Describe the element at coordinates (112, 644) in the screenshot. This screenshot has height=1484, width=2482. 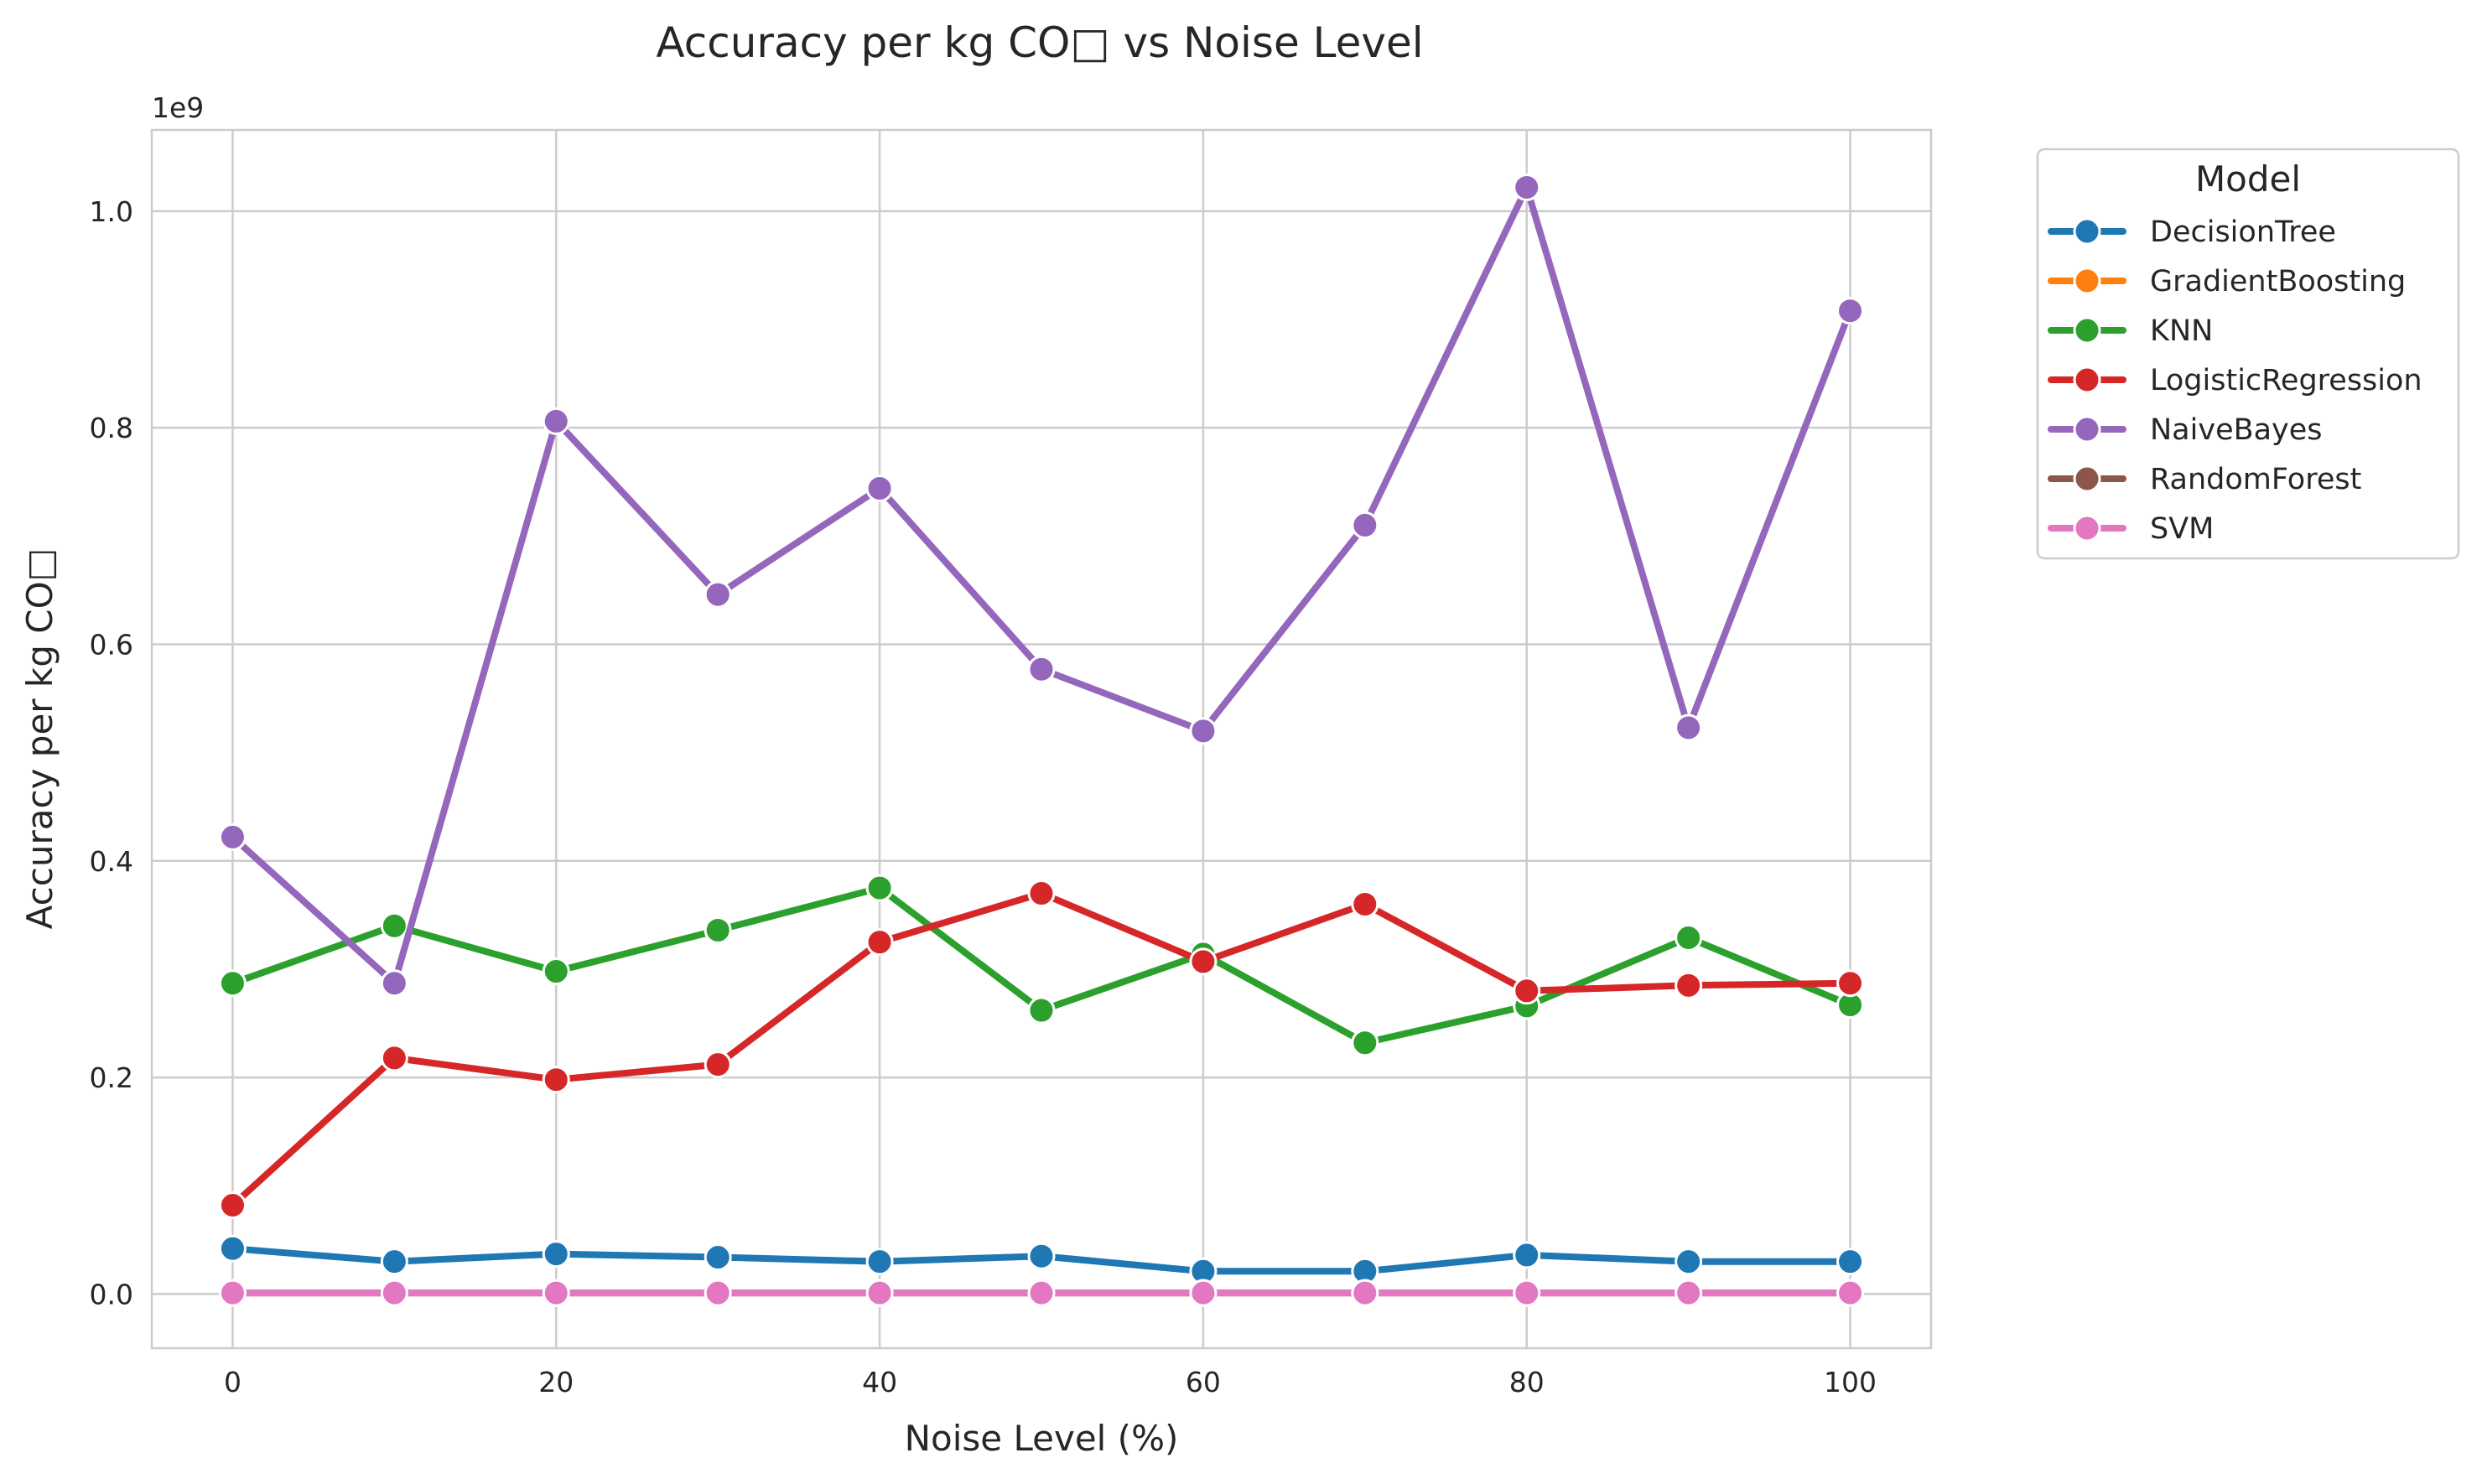
I see `y-tick-label: 0.6` at that location.